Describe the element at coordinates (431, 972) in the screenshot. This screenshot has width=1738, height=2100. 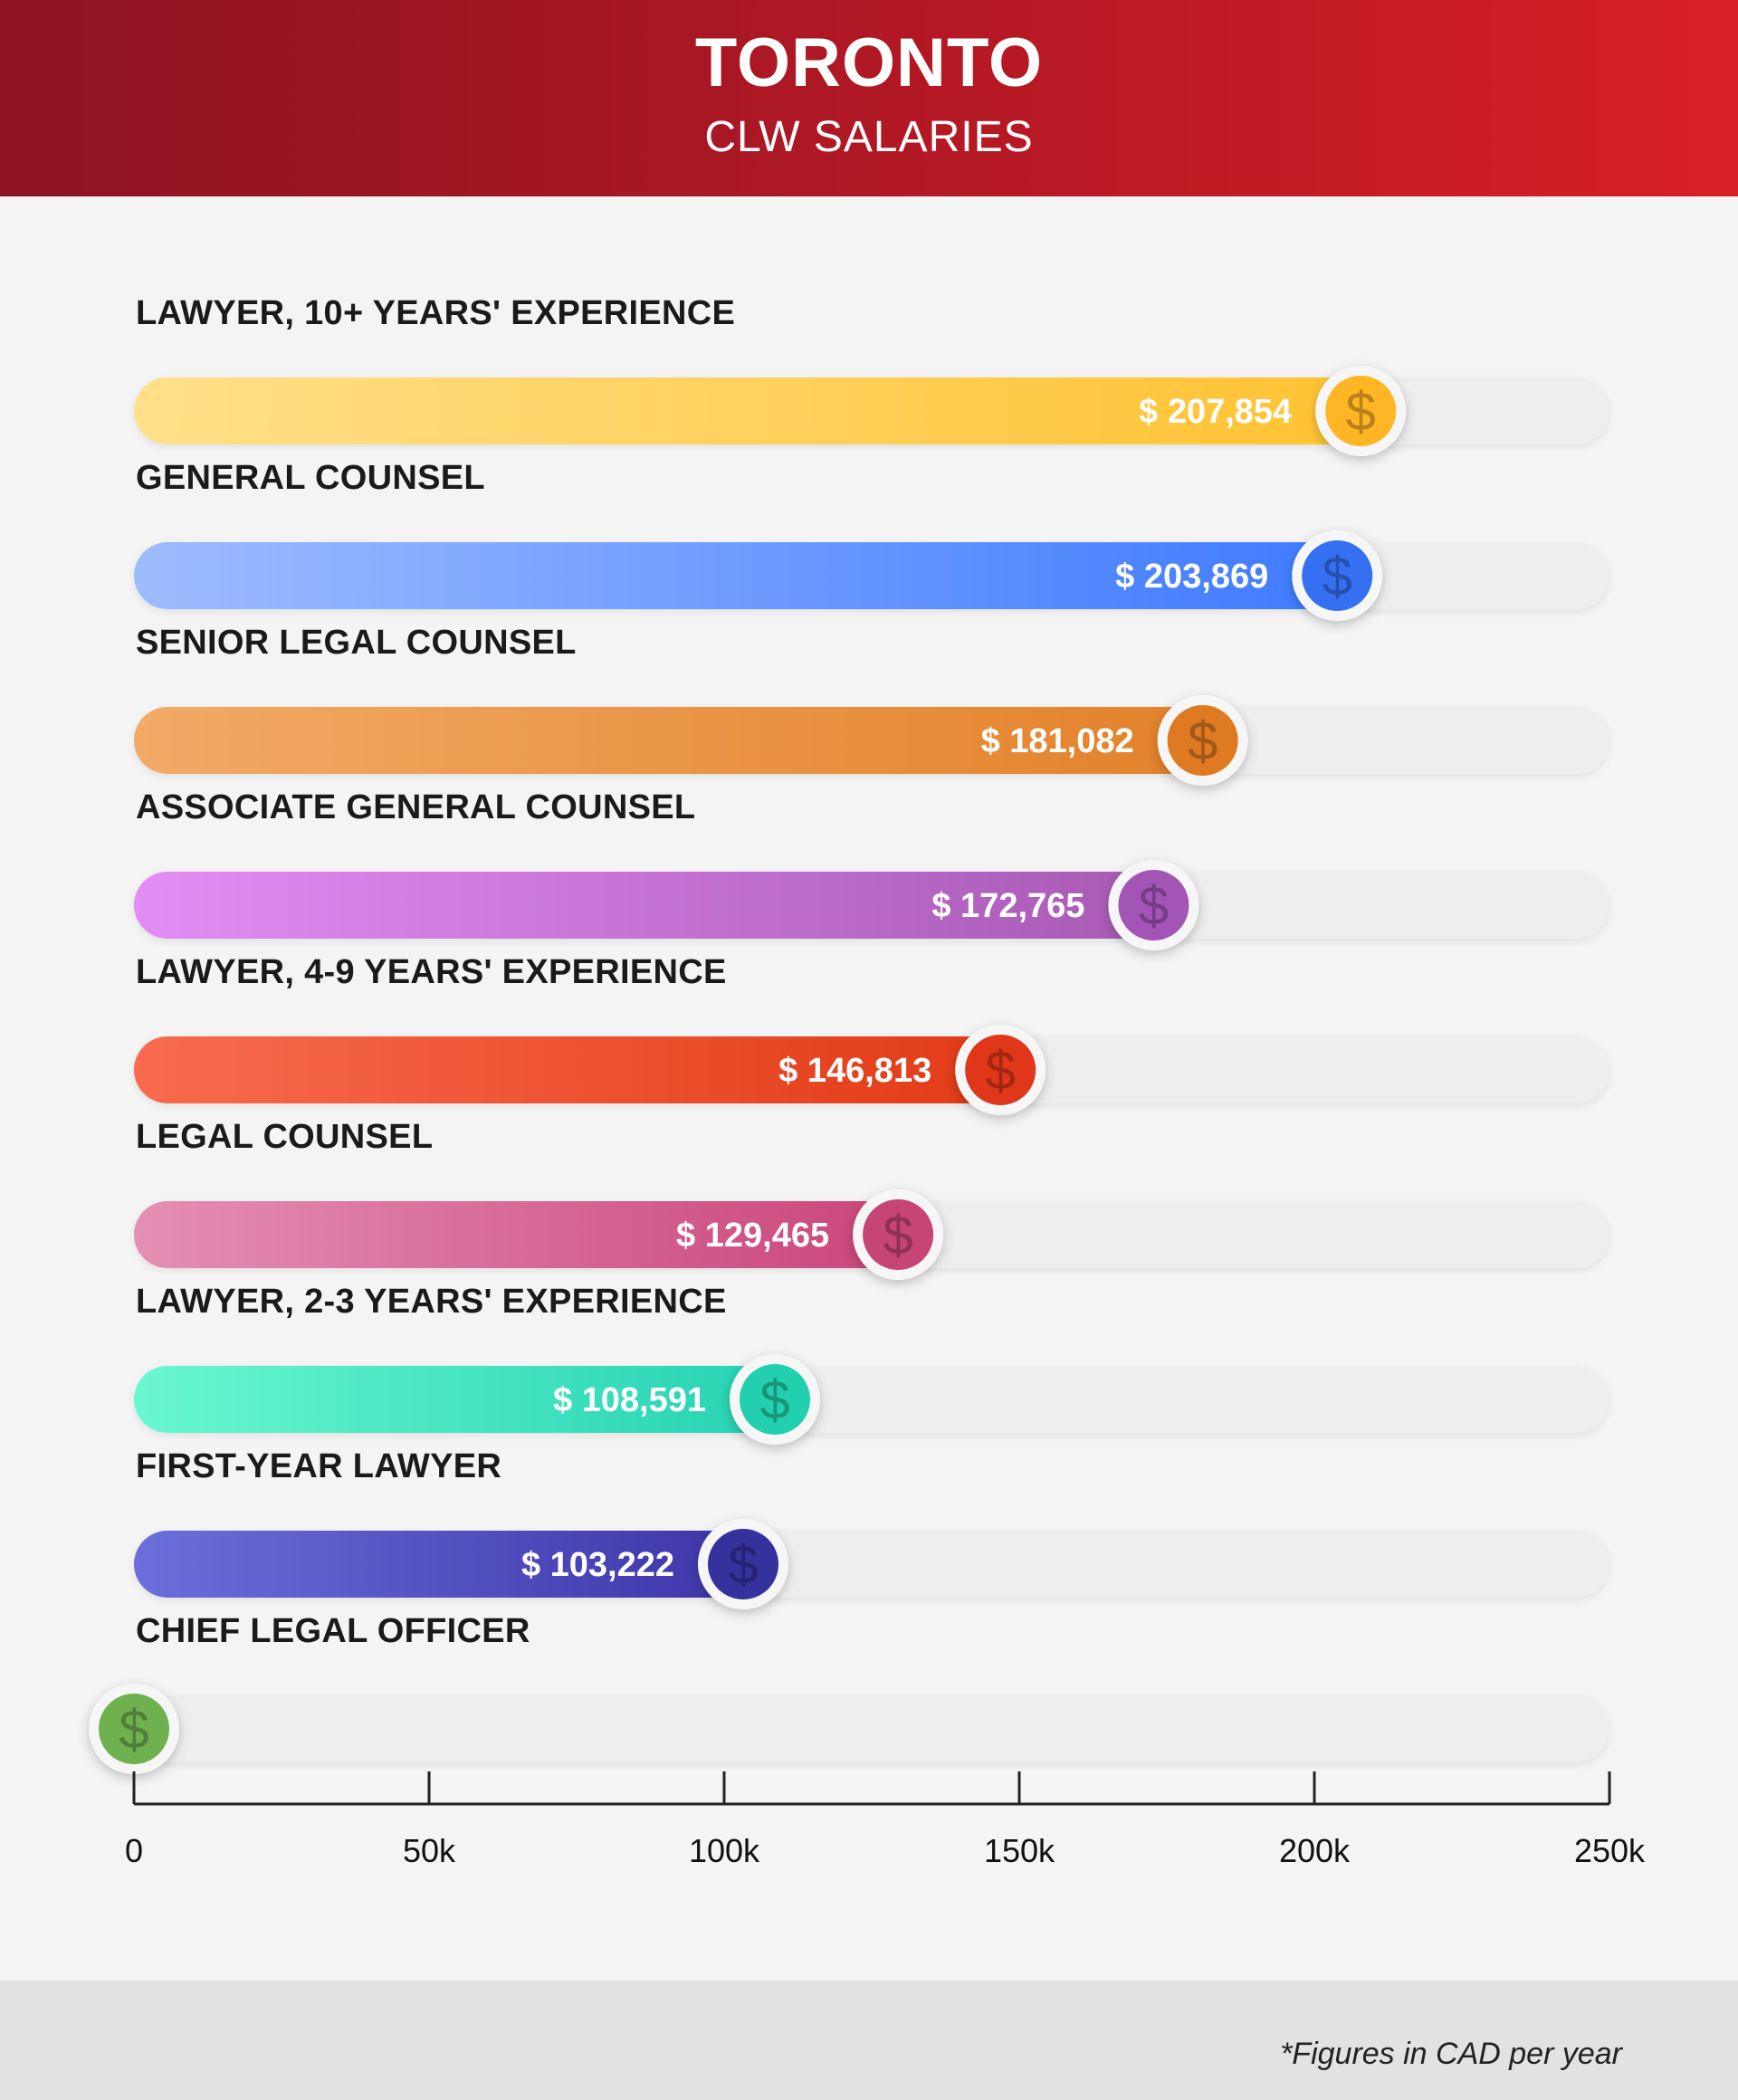
I see `category-label: LAWYER, 4-9 YEARS' EXPERIENCE` at that location.